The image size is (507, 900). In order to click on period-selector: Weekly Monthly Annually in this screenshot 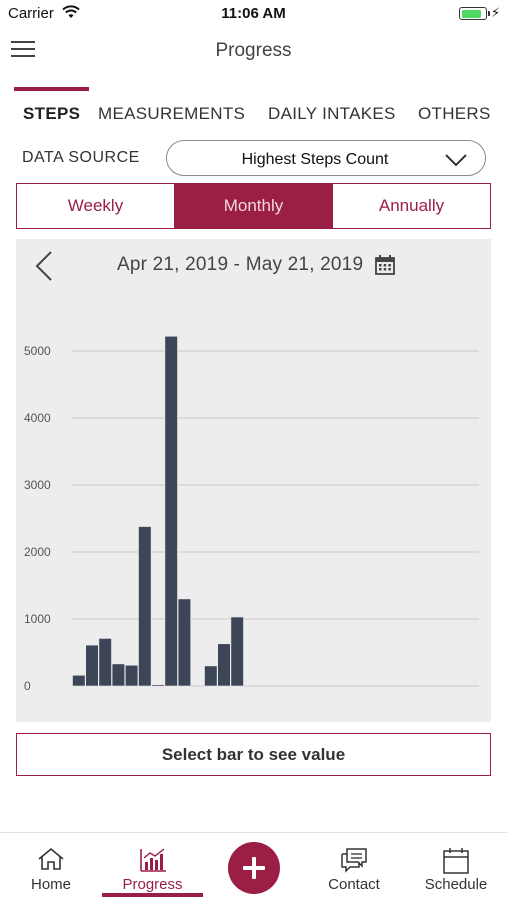, I will do `click(253, 206)`.